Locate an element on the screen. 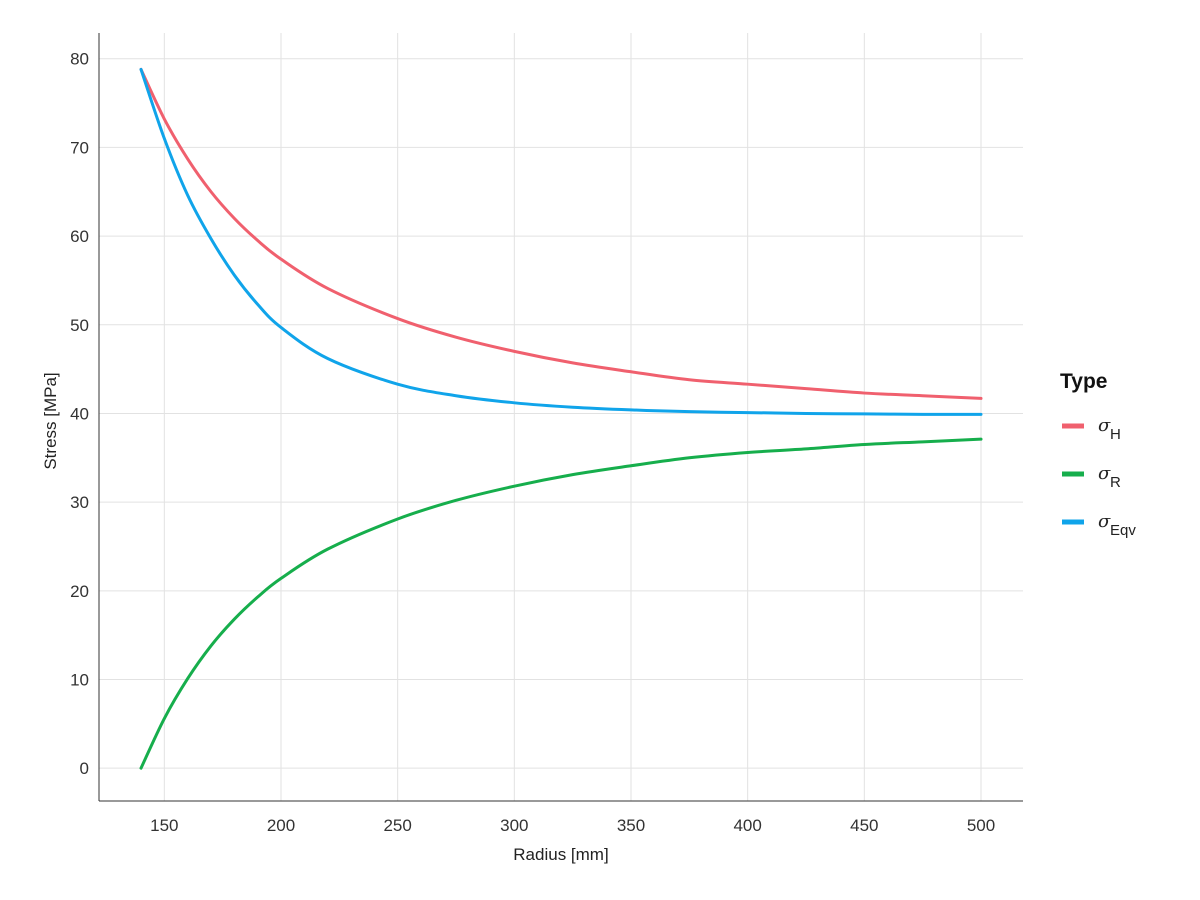  legend-title: Type is located at coordinates (1083, 381).